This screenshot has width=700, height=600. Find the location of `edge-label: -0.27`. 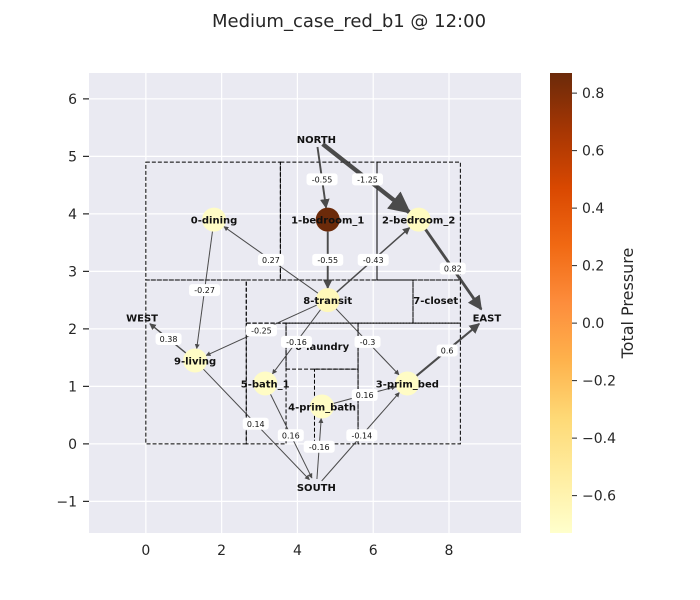

edge-label: -0.27 is located at coordinates (204, 290).